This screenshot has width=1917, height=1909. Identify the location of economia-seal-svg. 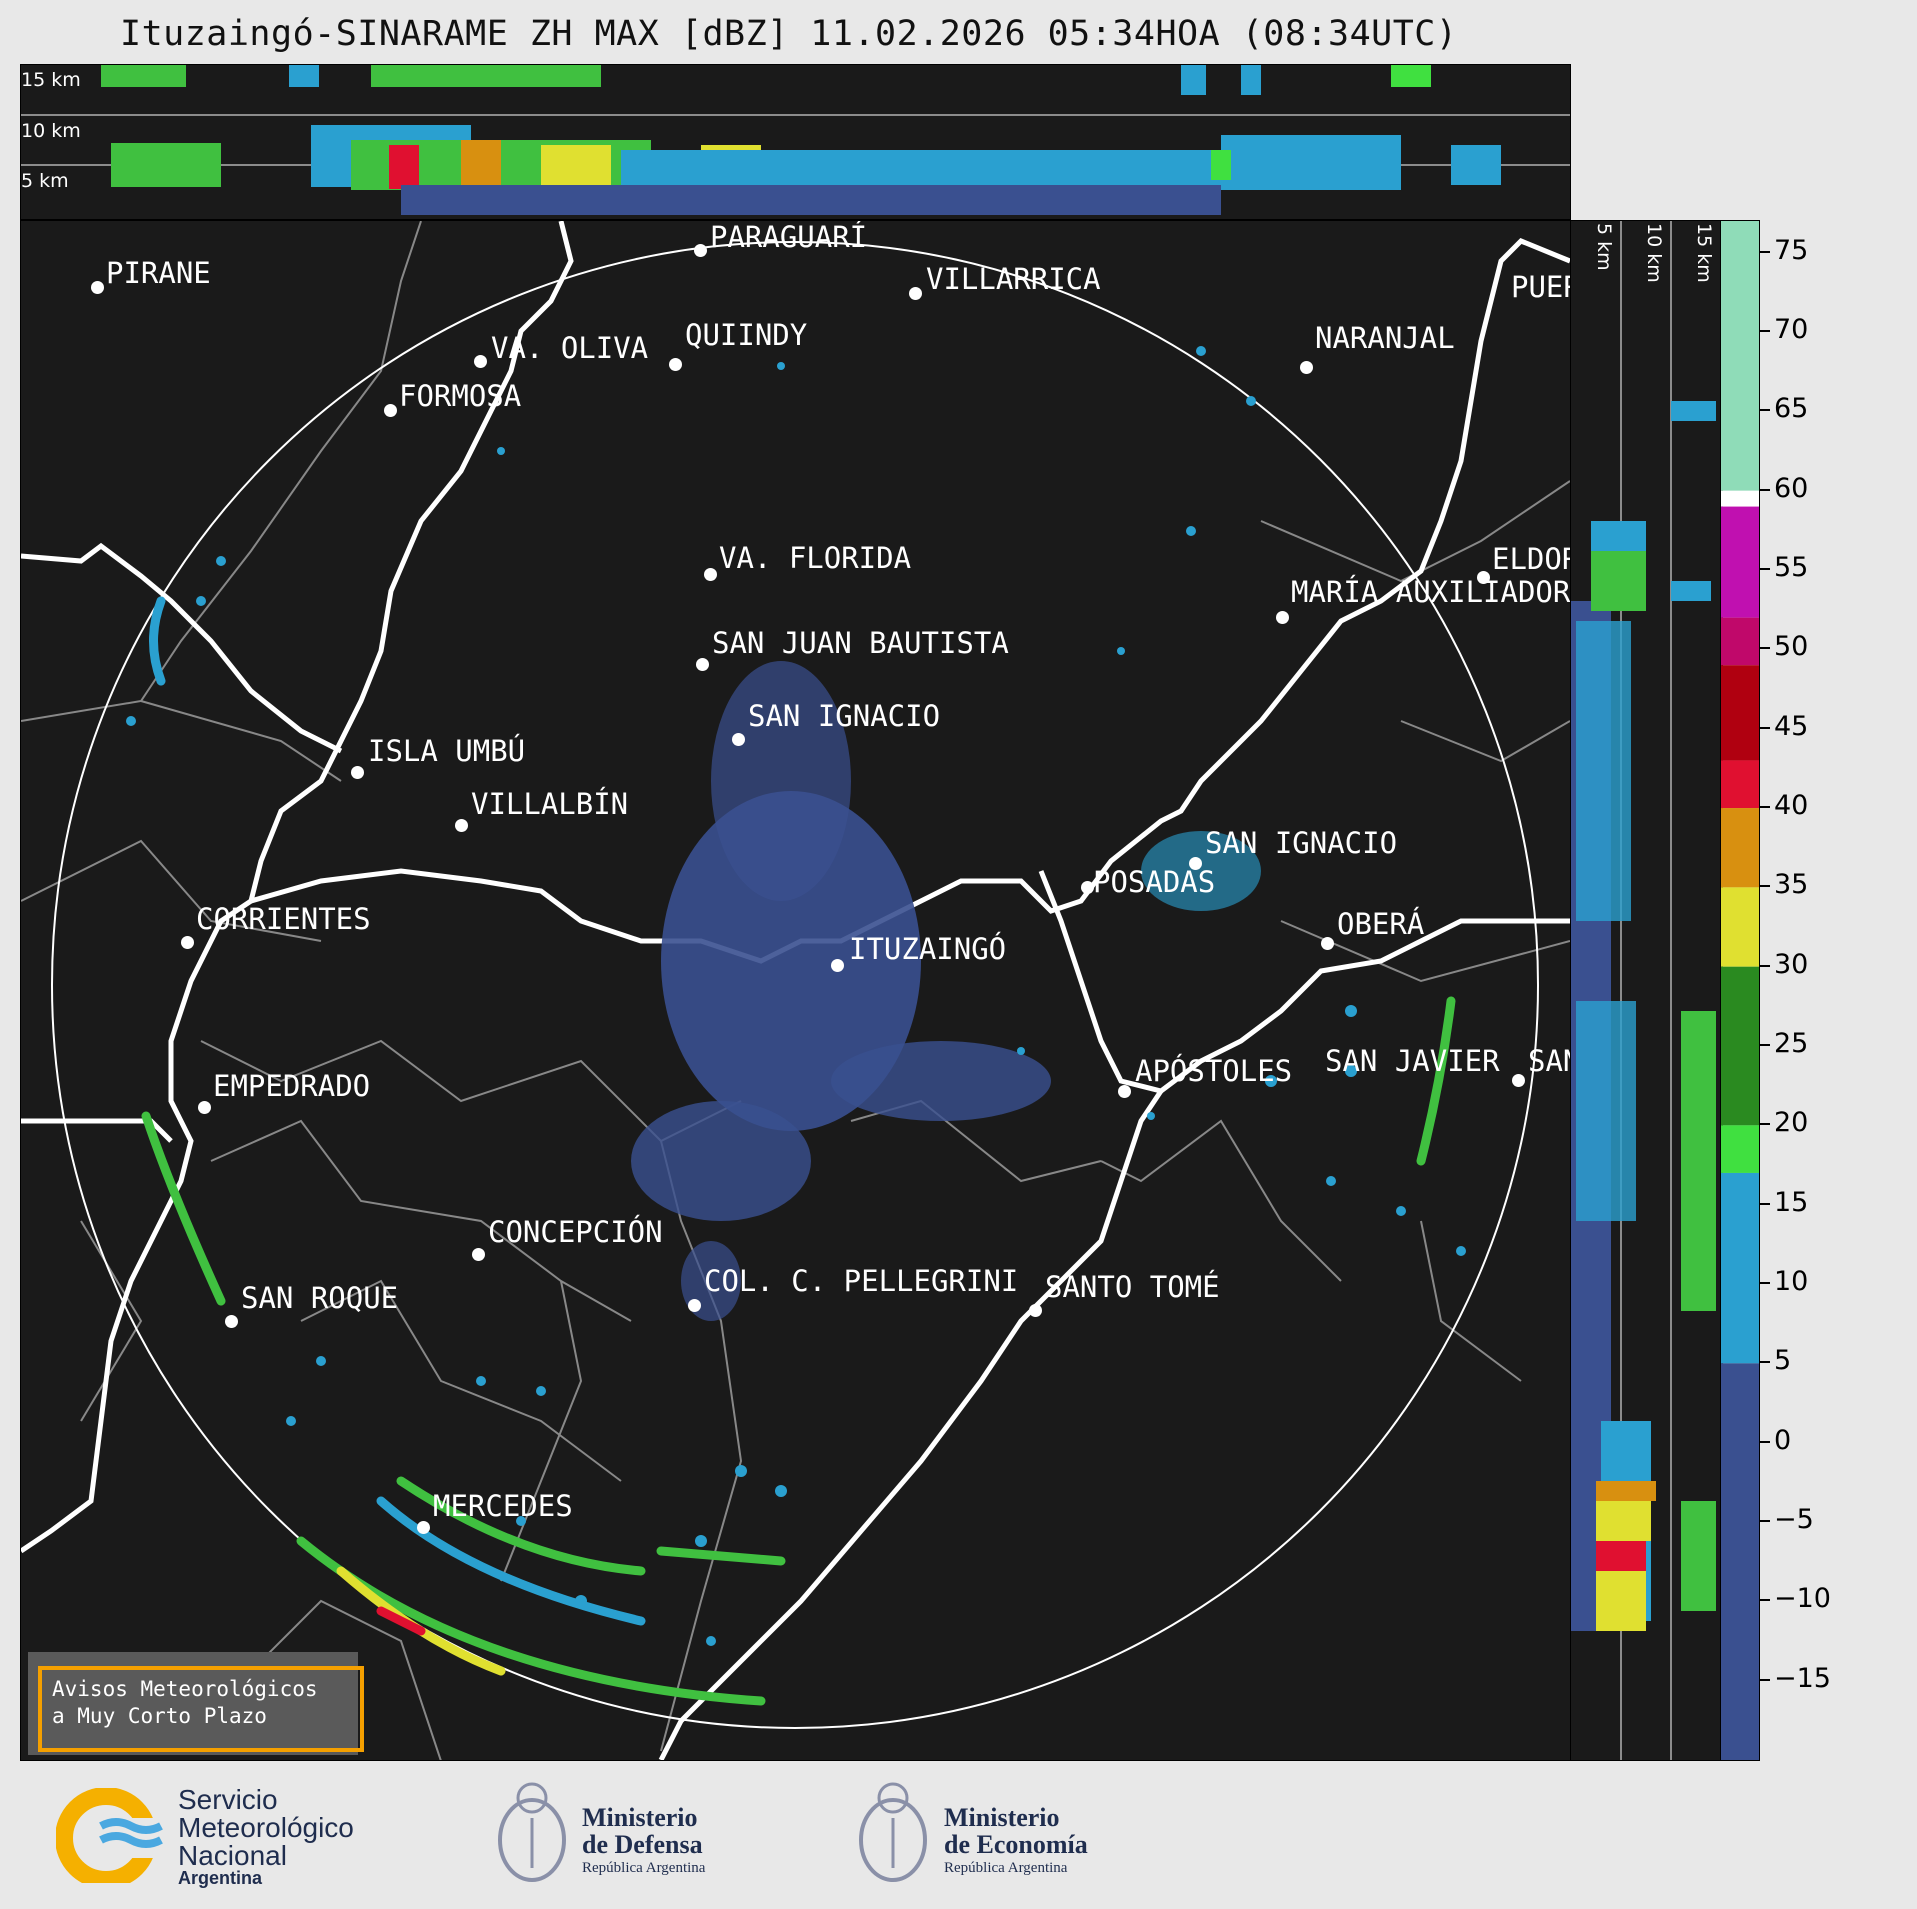
(893, 1832).